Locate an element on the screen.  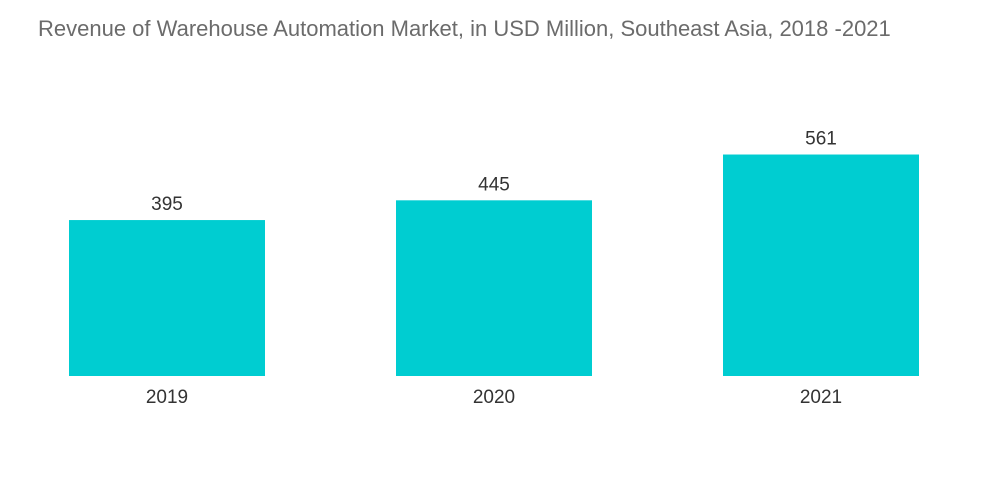
x-tick-label-2019: 2019 is located at coordinates (167, 397).